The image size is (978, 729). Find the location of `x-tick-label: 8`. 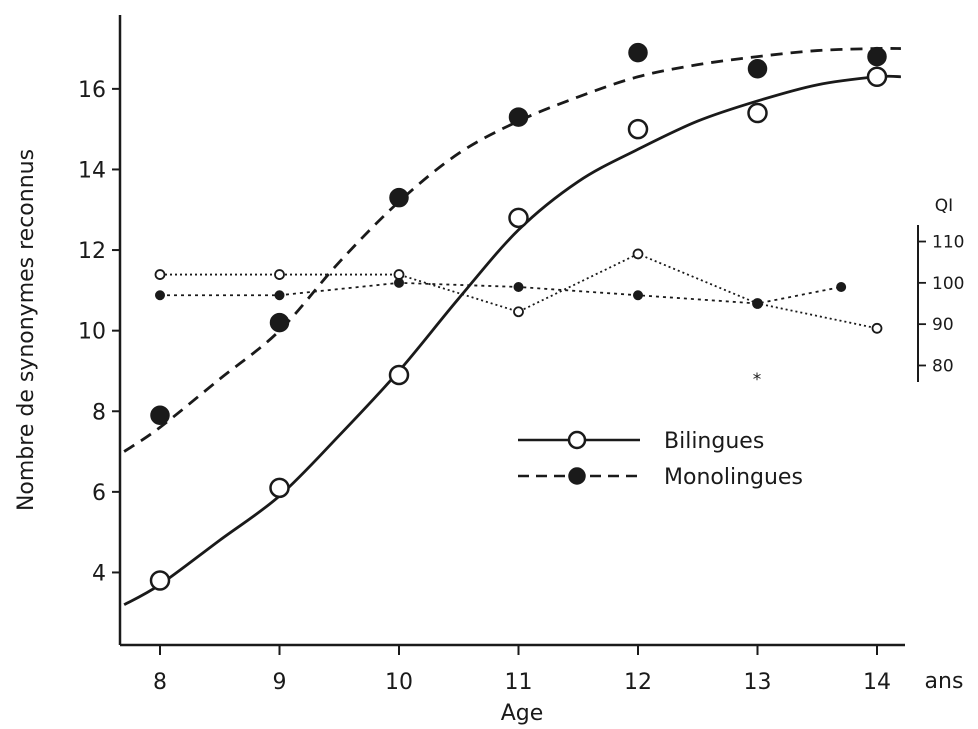

x-tick-label: 8 is located at coordinates (160, 682).